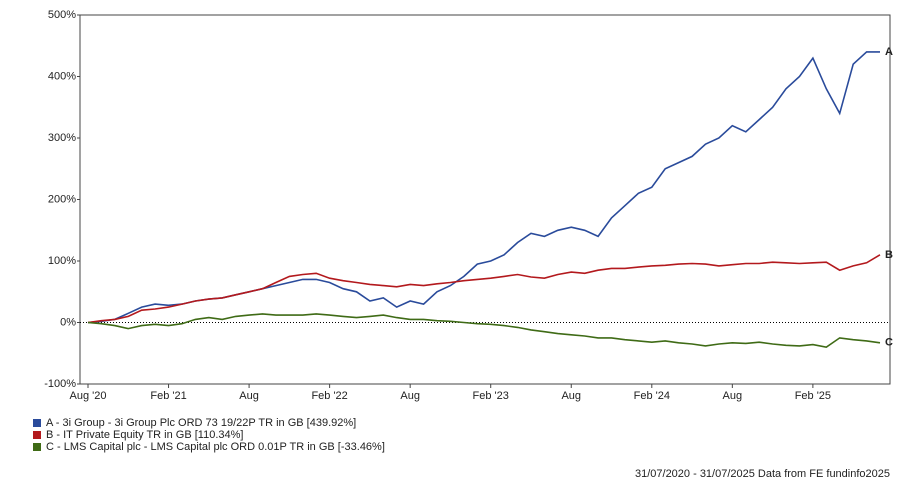  What do you see at coordinates (68, 322) in the screenshot?
I see `y-tick-label: 0%` at bounding box center [68, 322].